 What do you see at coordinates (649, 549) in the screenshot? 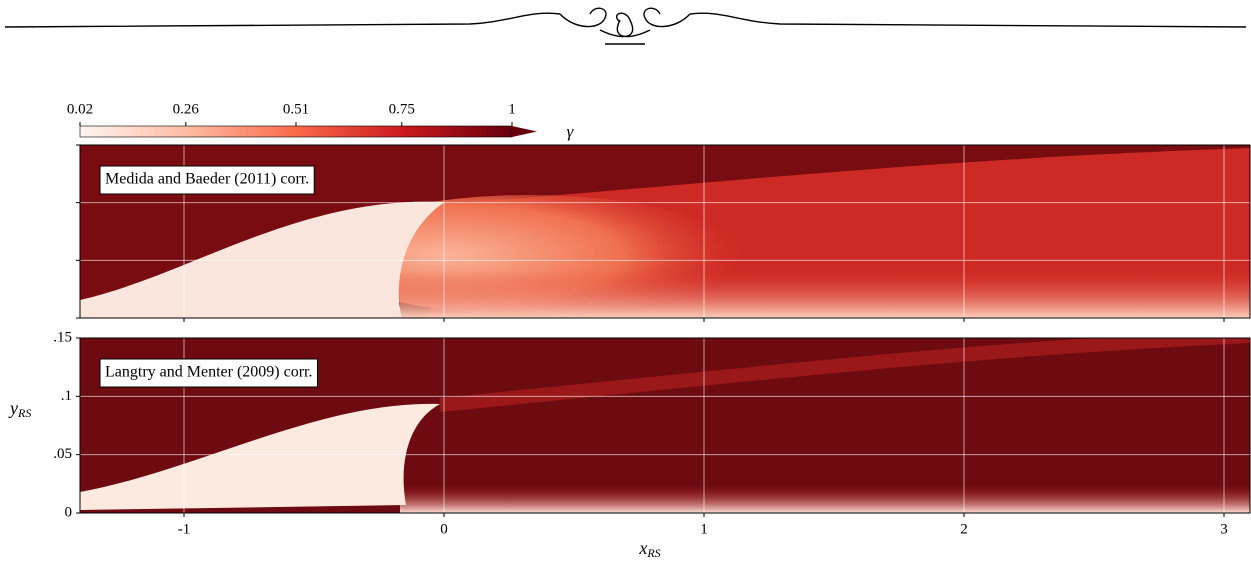
I see `x-axis-label: xRS` at bounding box center [649, 549].